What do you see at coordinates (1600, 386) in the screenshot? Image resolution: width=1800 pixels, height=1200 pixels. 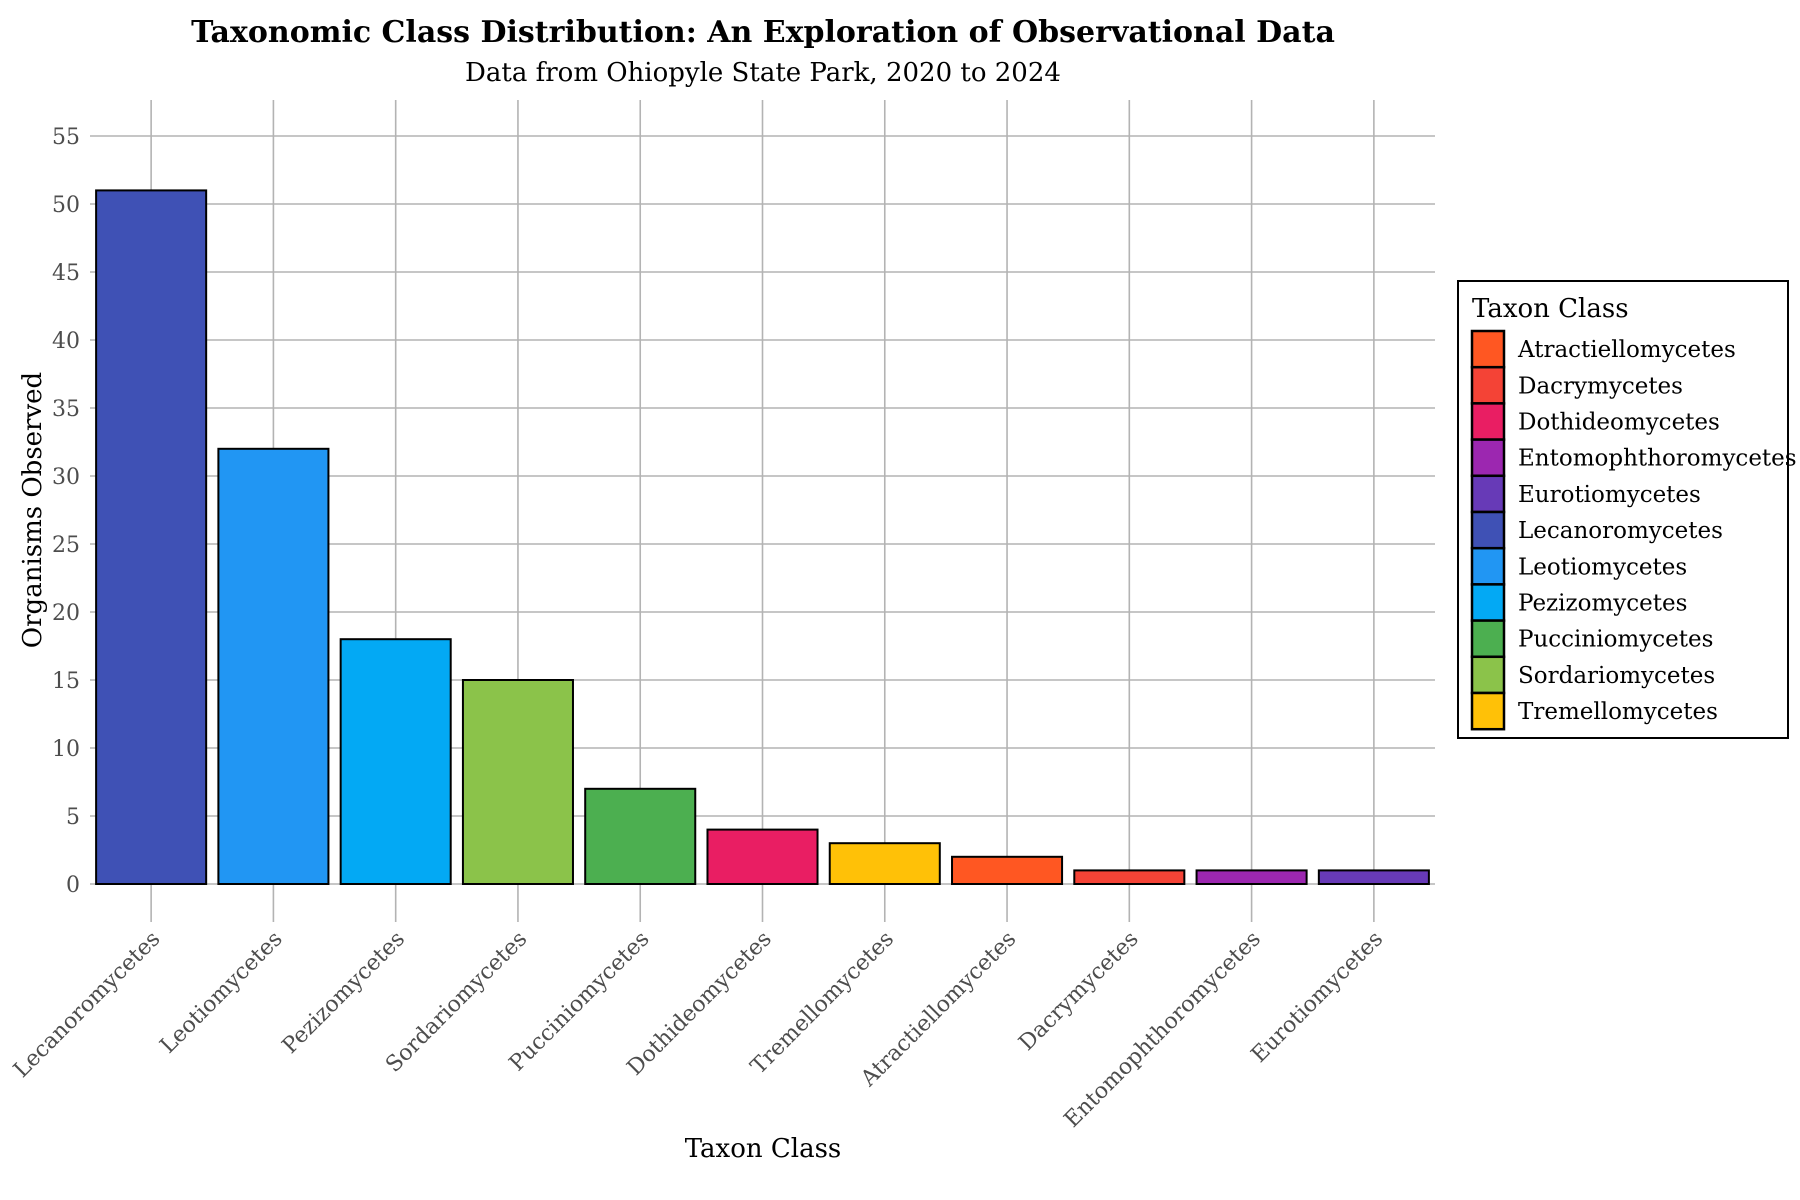 I see `legend-label: Dacrymycetes` at bounding box center [1600, 386].